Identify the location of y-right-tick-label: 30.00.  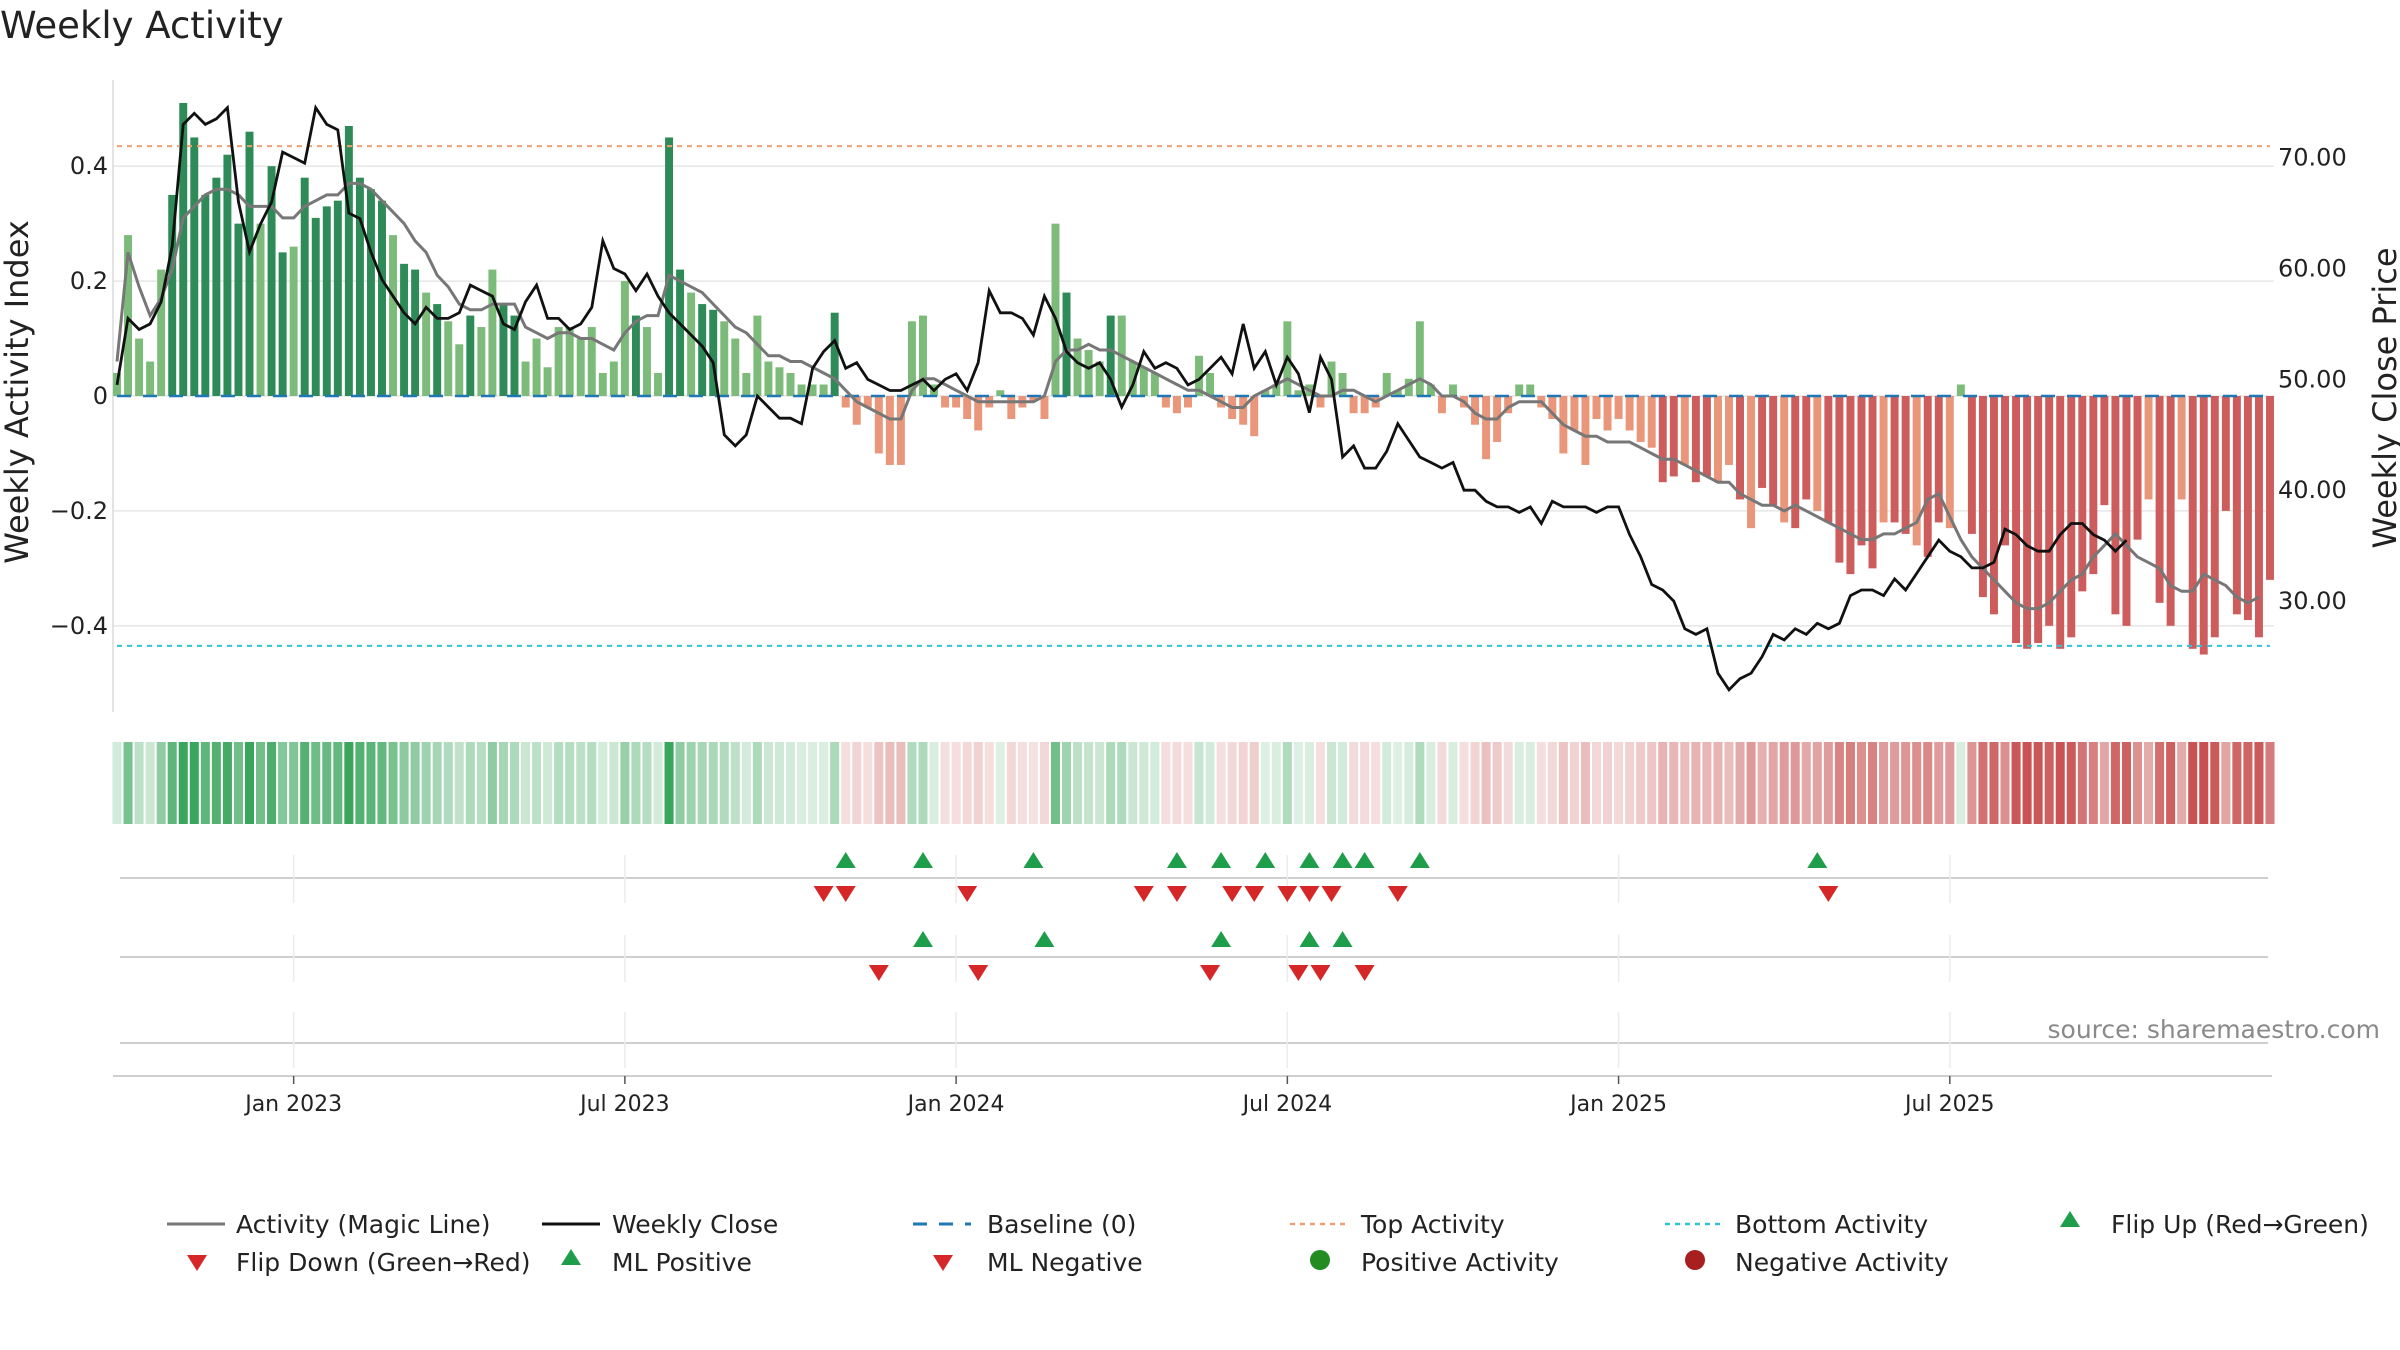
(2312, 601).